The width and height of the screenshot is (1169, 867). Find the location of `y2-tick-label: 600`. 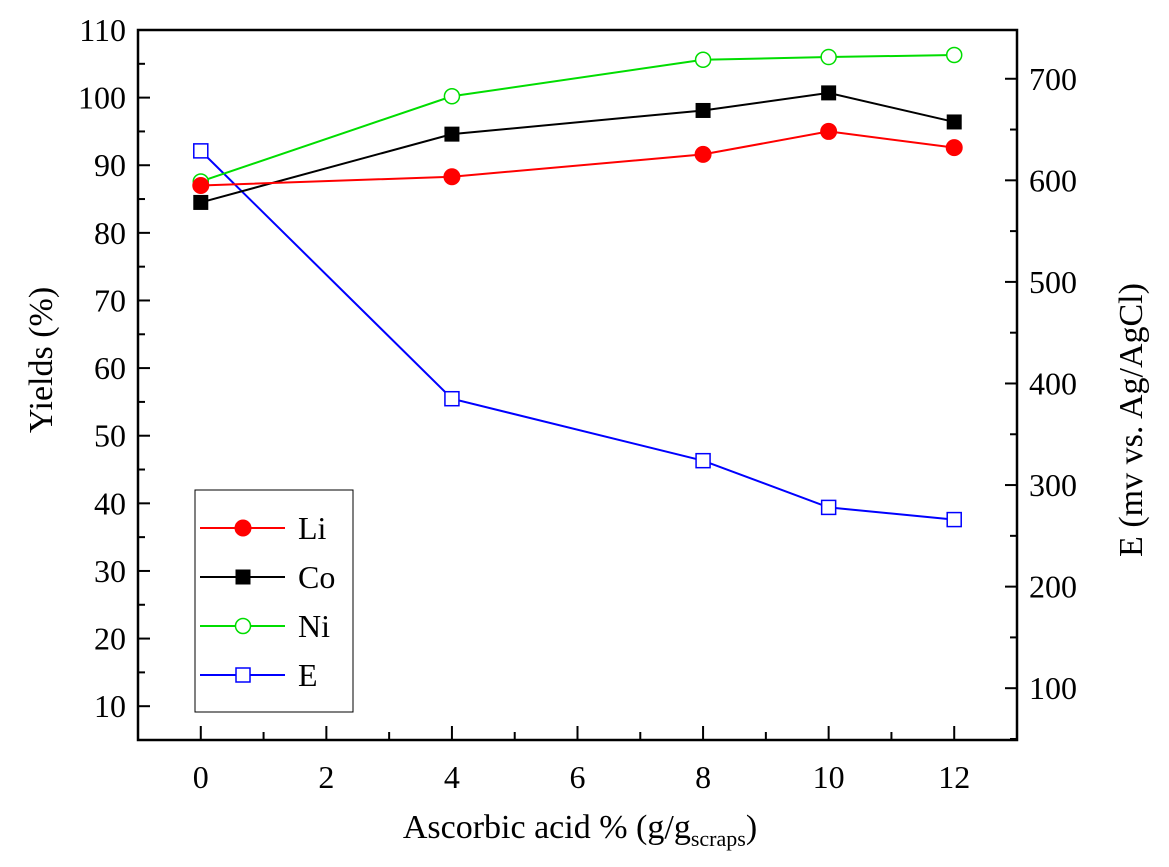

y2-tick-label: 600 is located at coordinates (1053, 180).